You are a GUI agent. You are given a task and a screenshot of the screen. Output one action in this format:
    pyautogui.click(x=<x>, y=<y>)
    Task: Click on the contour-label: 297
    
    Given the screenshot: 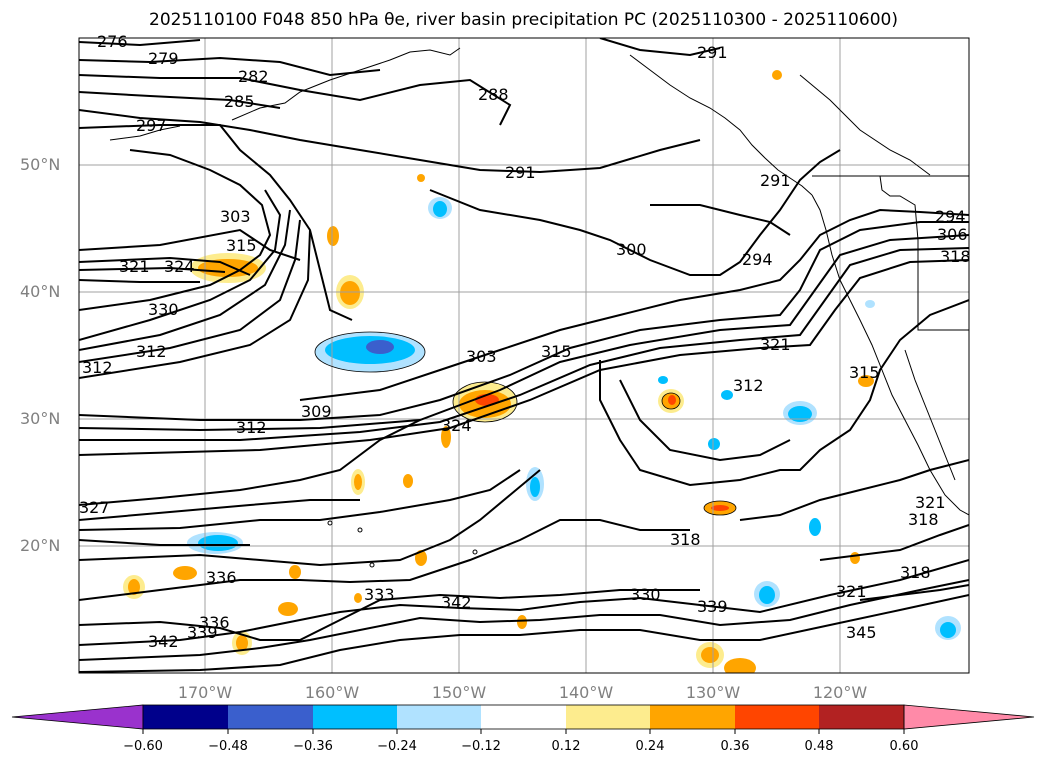 What is the action you would take?
    pyautogui.click(x=151, y=125)
    